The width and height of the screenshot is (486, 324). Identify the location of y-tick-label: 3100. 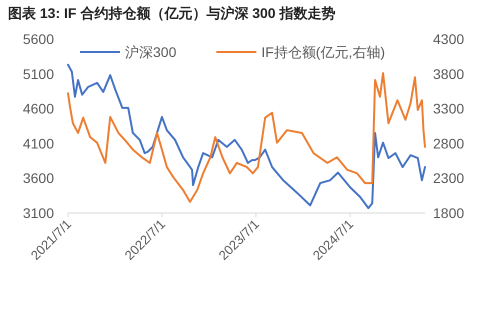
(38, 213).